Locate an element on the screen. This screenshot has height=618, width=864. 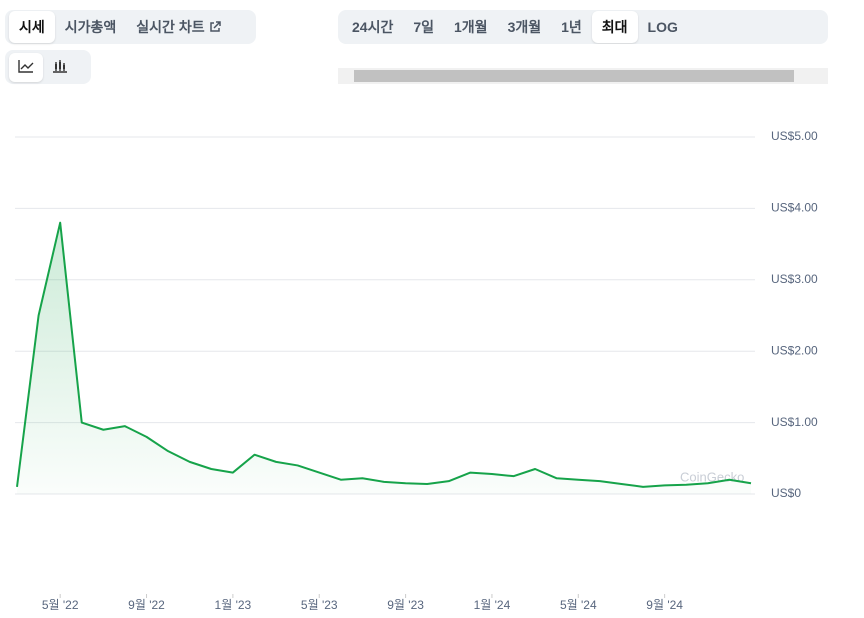
range-button: 1개월 is located at coordinates (471, 27).